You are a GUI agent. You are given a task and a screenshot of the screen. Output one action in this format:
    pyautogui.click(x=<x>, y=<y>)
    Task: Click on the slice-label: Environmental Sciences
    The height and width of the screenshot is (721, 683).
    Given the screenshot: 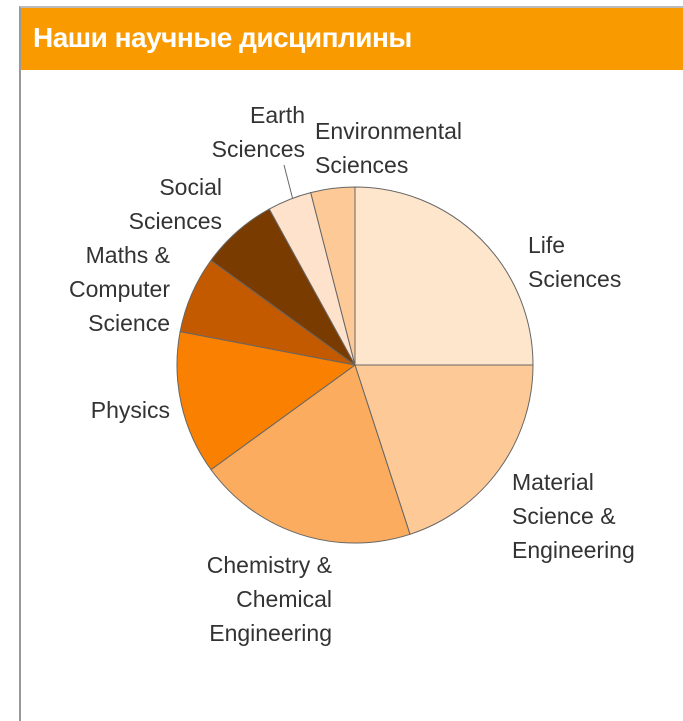 What is the action you would take?
    pyautogui.click(x=389, y=148)
    